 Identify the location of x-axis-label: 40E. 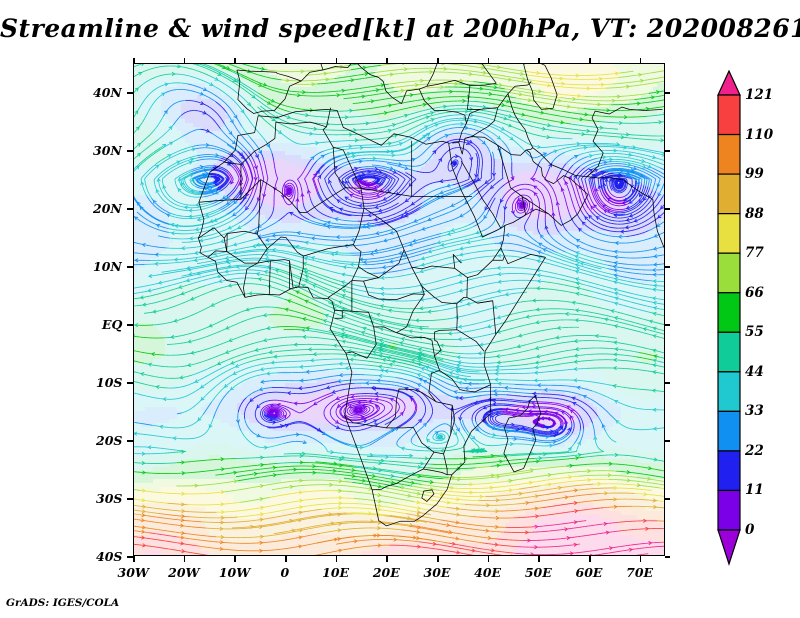
(488, 572).